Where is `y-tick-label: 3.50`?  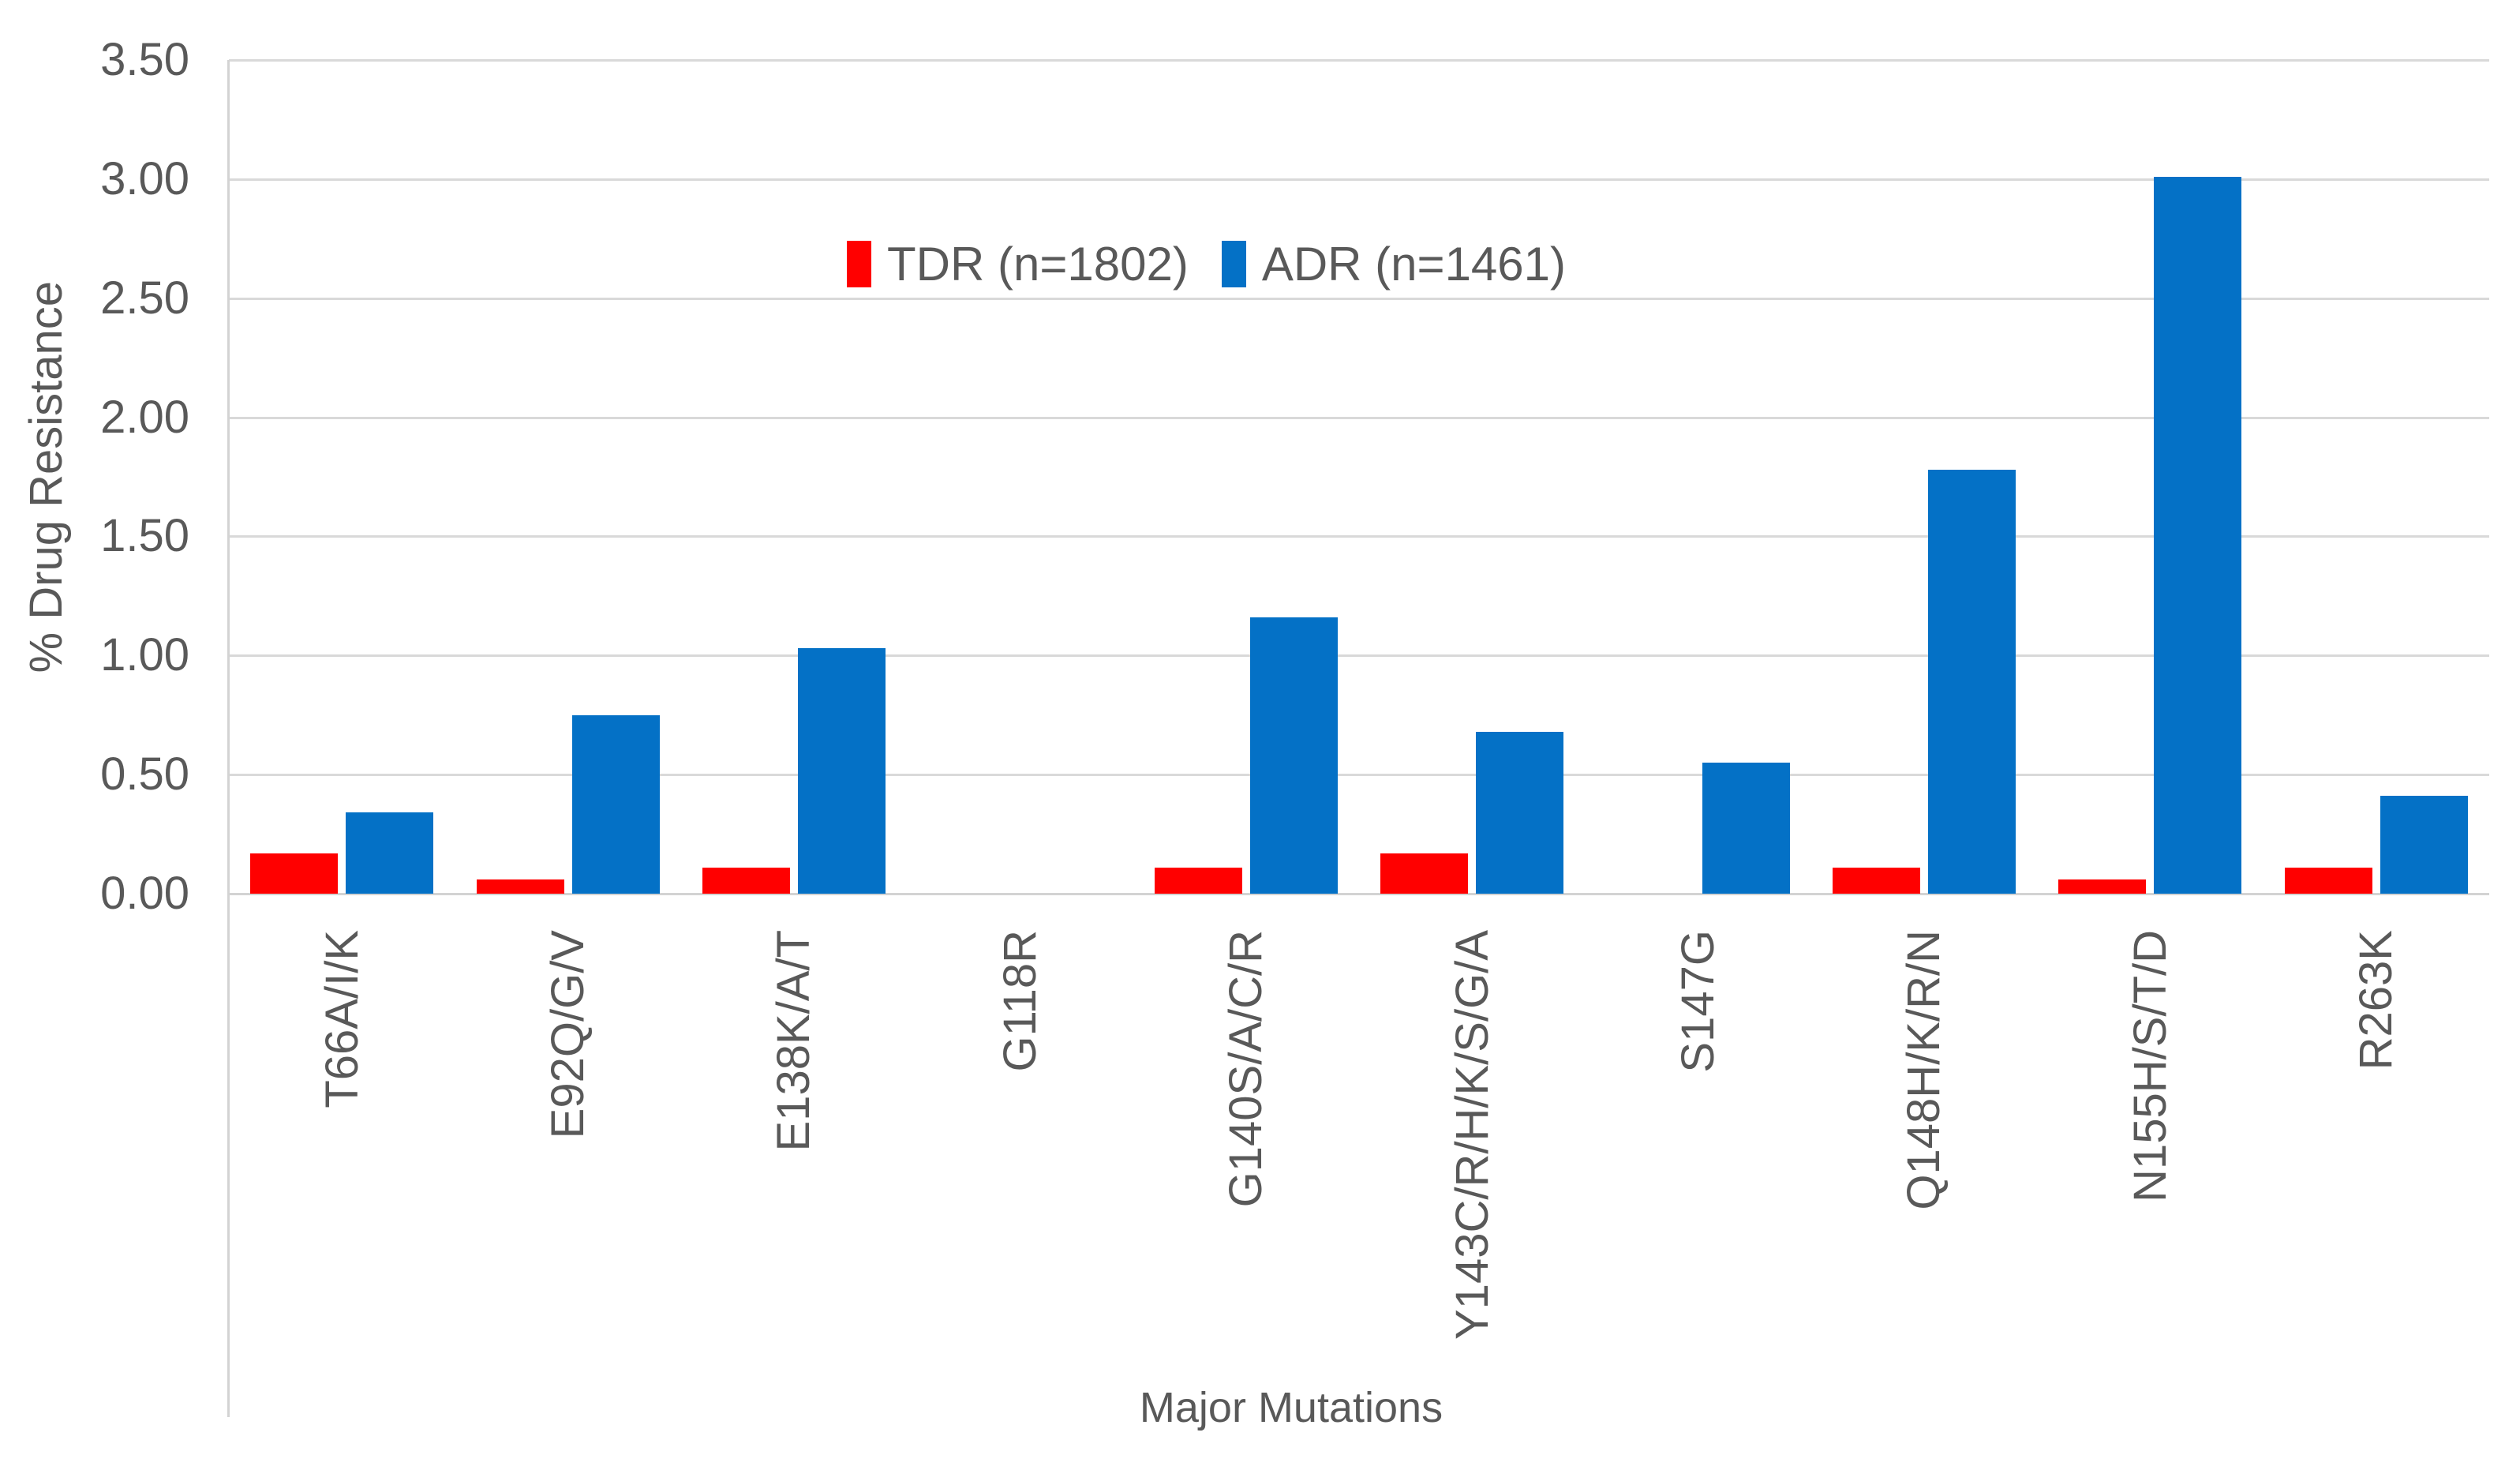
y-tick-label: 3.50 is located at coordinates (144, 59).